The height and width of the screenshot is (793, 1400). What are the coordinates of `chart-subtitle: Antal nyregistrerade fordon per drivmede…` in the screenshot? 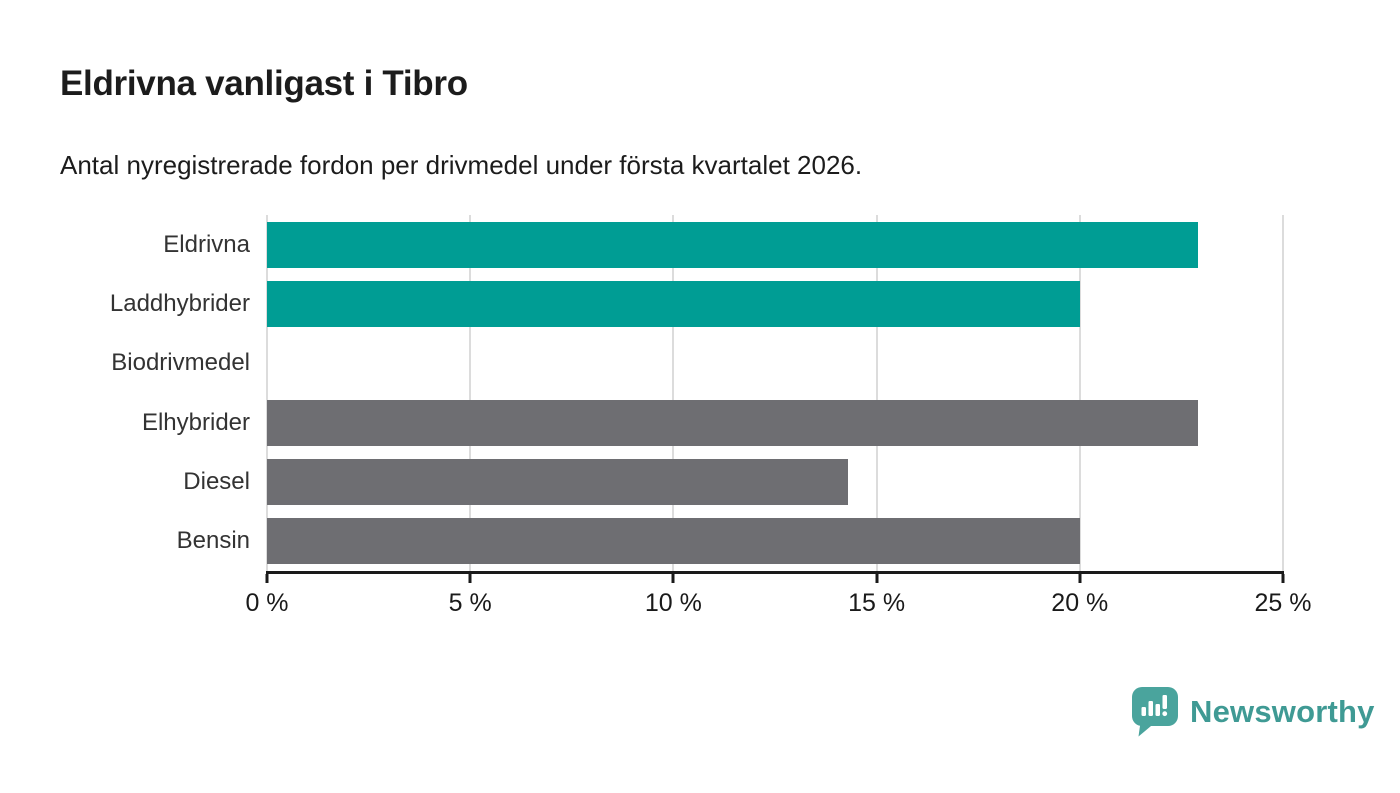 It's located at (461, 165).